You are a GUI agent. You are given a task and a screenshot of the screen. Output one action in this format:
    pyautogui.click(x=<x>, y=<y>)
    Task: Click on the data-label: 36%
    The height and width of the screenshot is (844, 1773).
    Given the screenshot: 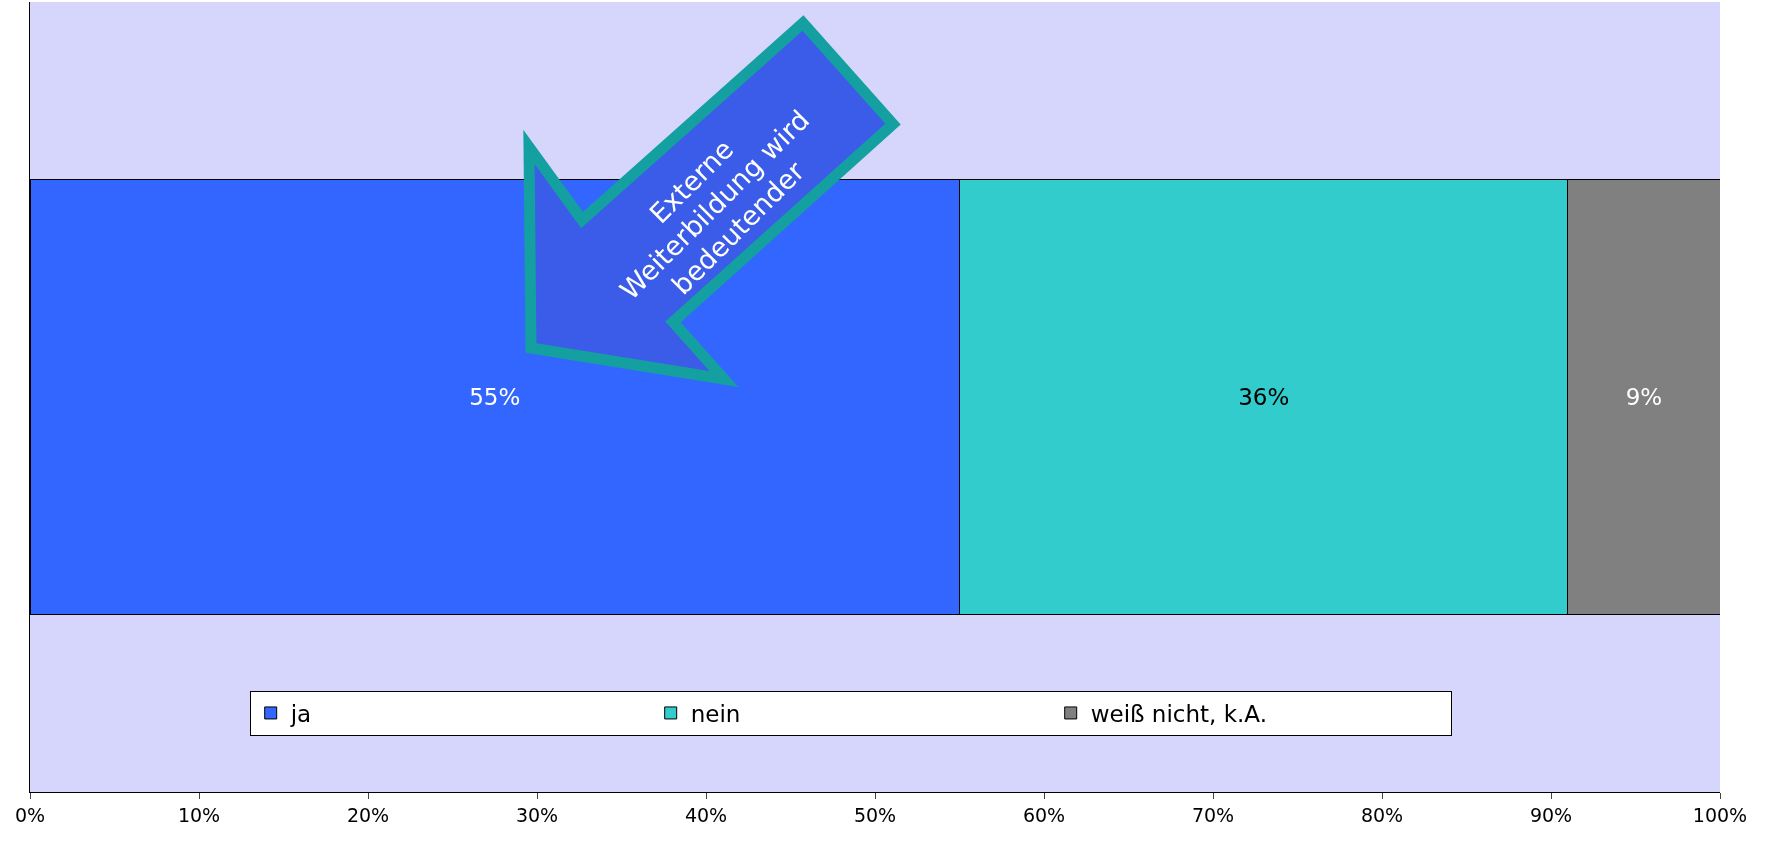 What is the action you would take?
    pyautogui.click(x=1264, y=397)
    